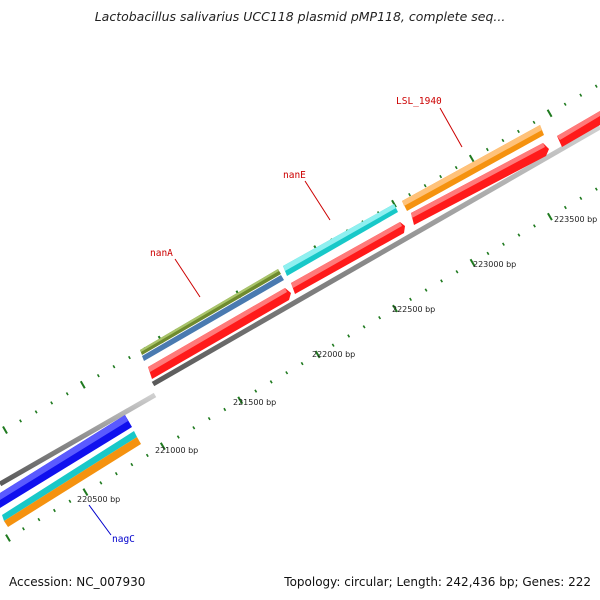 The image size is (600, 600). I want to click on gene-label-nane: nanE, so click(294, 175).